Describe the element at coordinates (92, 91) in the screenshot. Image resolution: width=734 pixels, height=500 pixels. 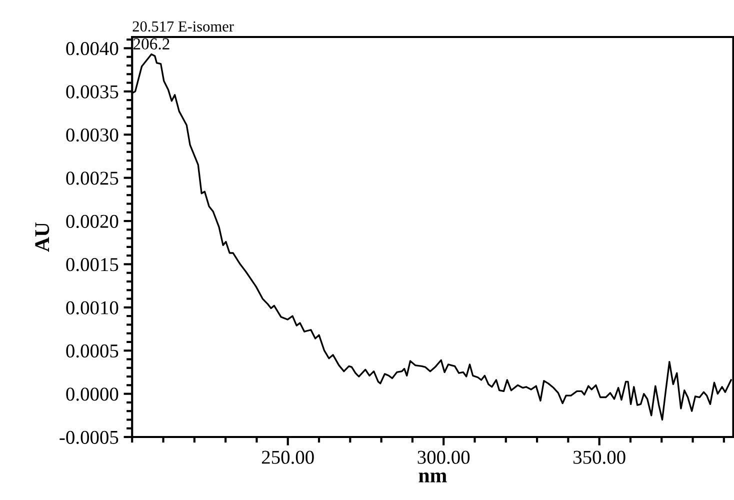
I see `y-tick-label: 0.0035` at that location.